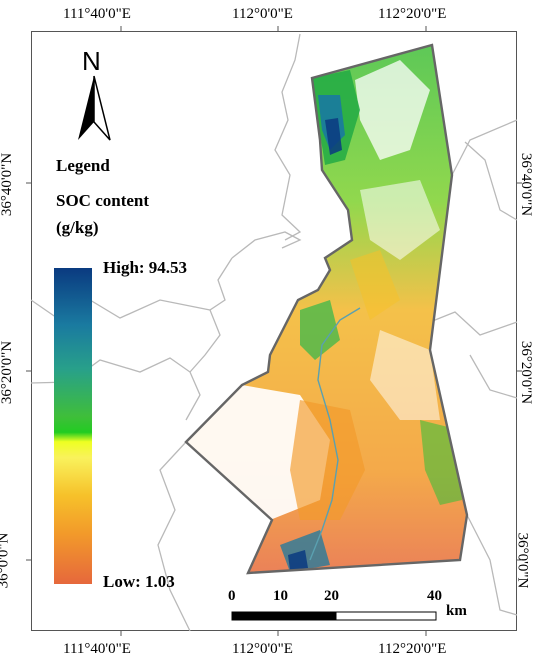  I want to click on lon-label-bottom-2: 112°0'0"E, so click(262, 649).